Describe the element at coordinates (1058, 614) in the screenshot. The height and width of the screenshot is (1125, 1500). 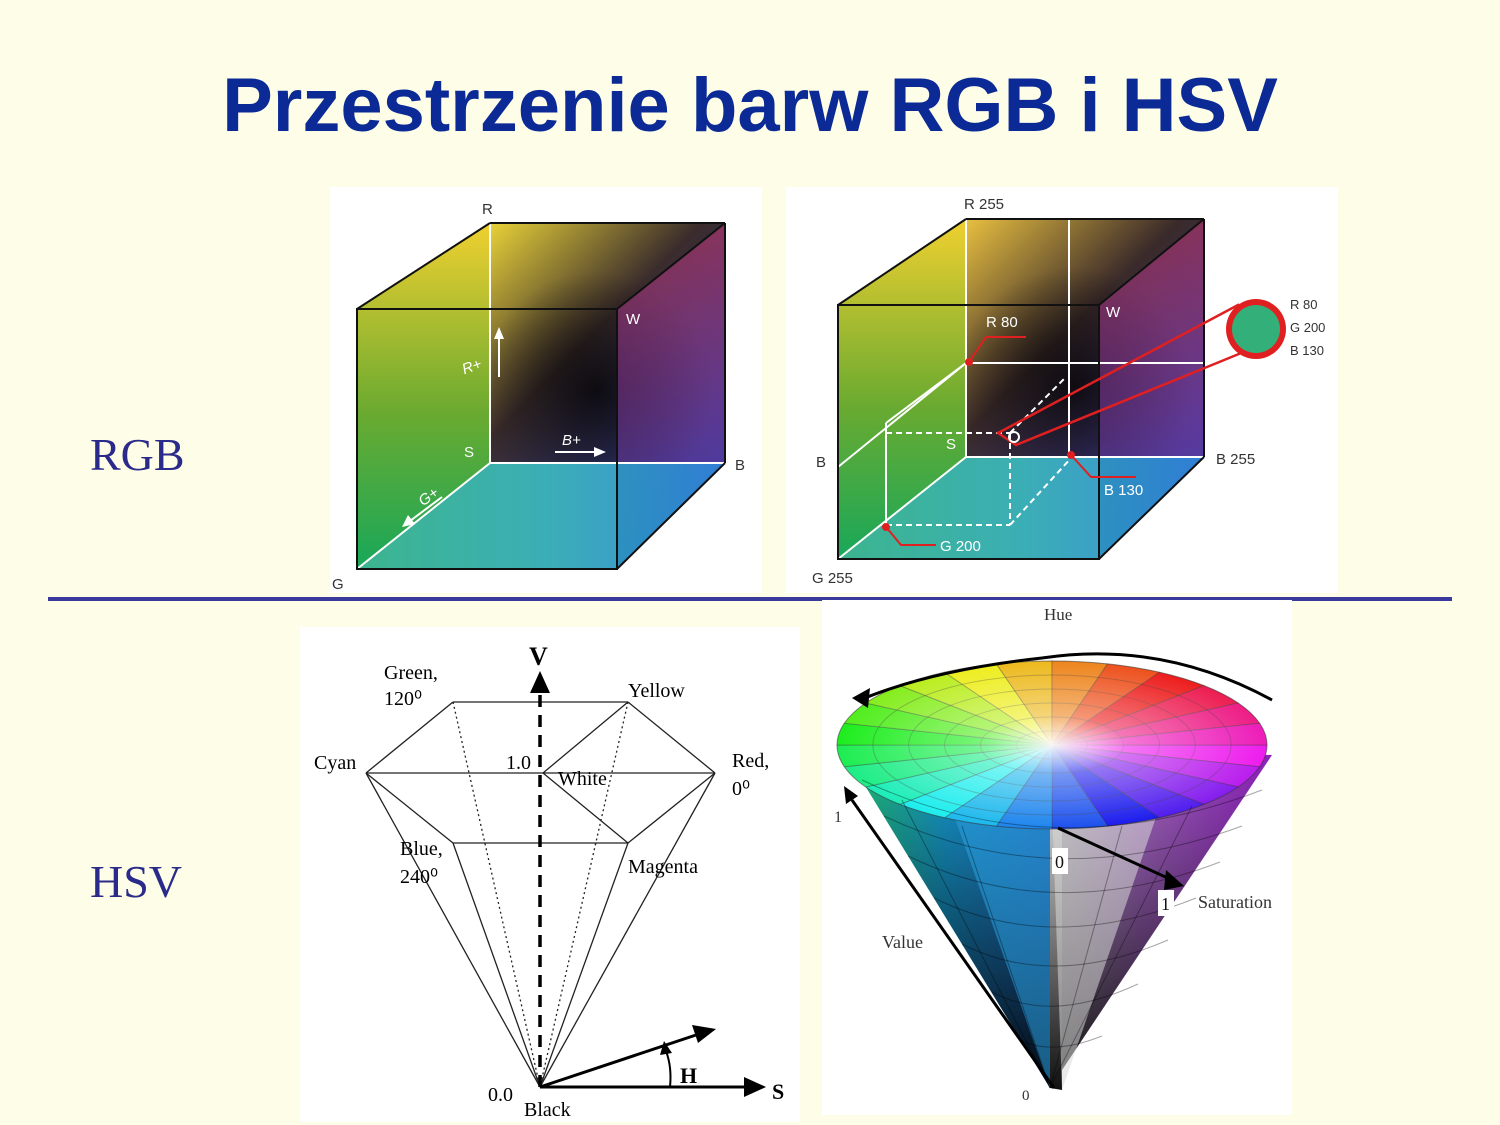
I see `hue-label: Hue` at that location.